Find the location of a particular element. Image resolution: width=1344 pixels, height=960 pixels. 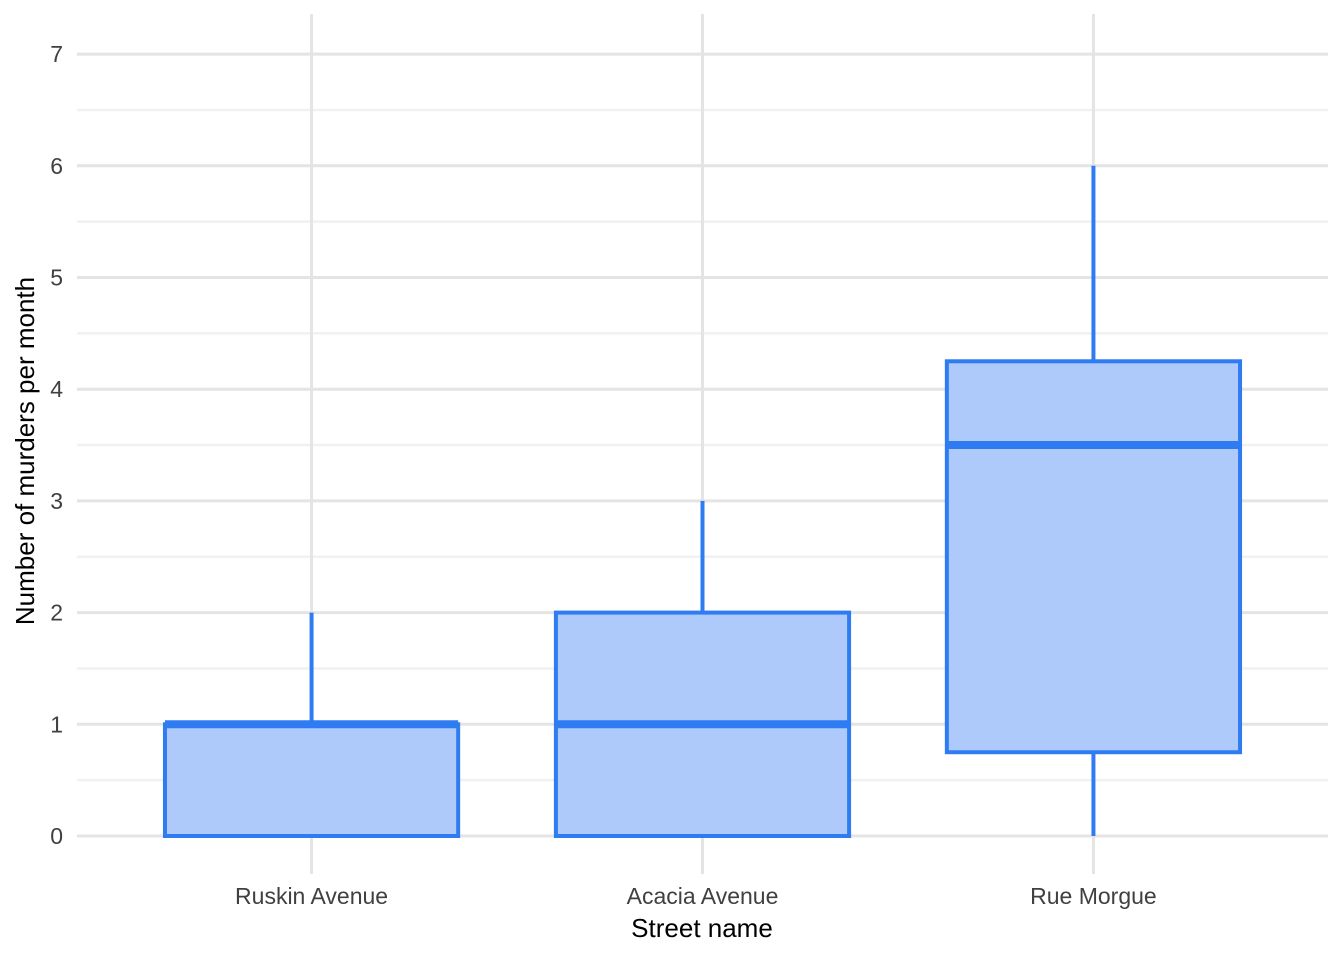

y-tick-label: 3 is located at coordinates (56, 501).